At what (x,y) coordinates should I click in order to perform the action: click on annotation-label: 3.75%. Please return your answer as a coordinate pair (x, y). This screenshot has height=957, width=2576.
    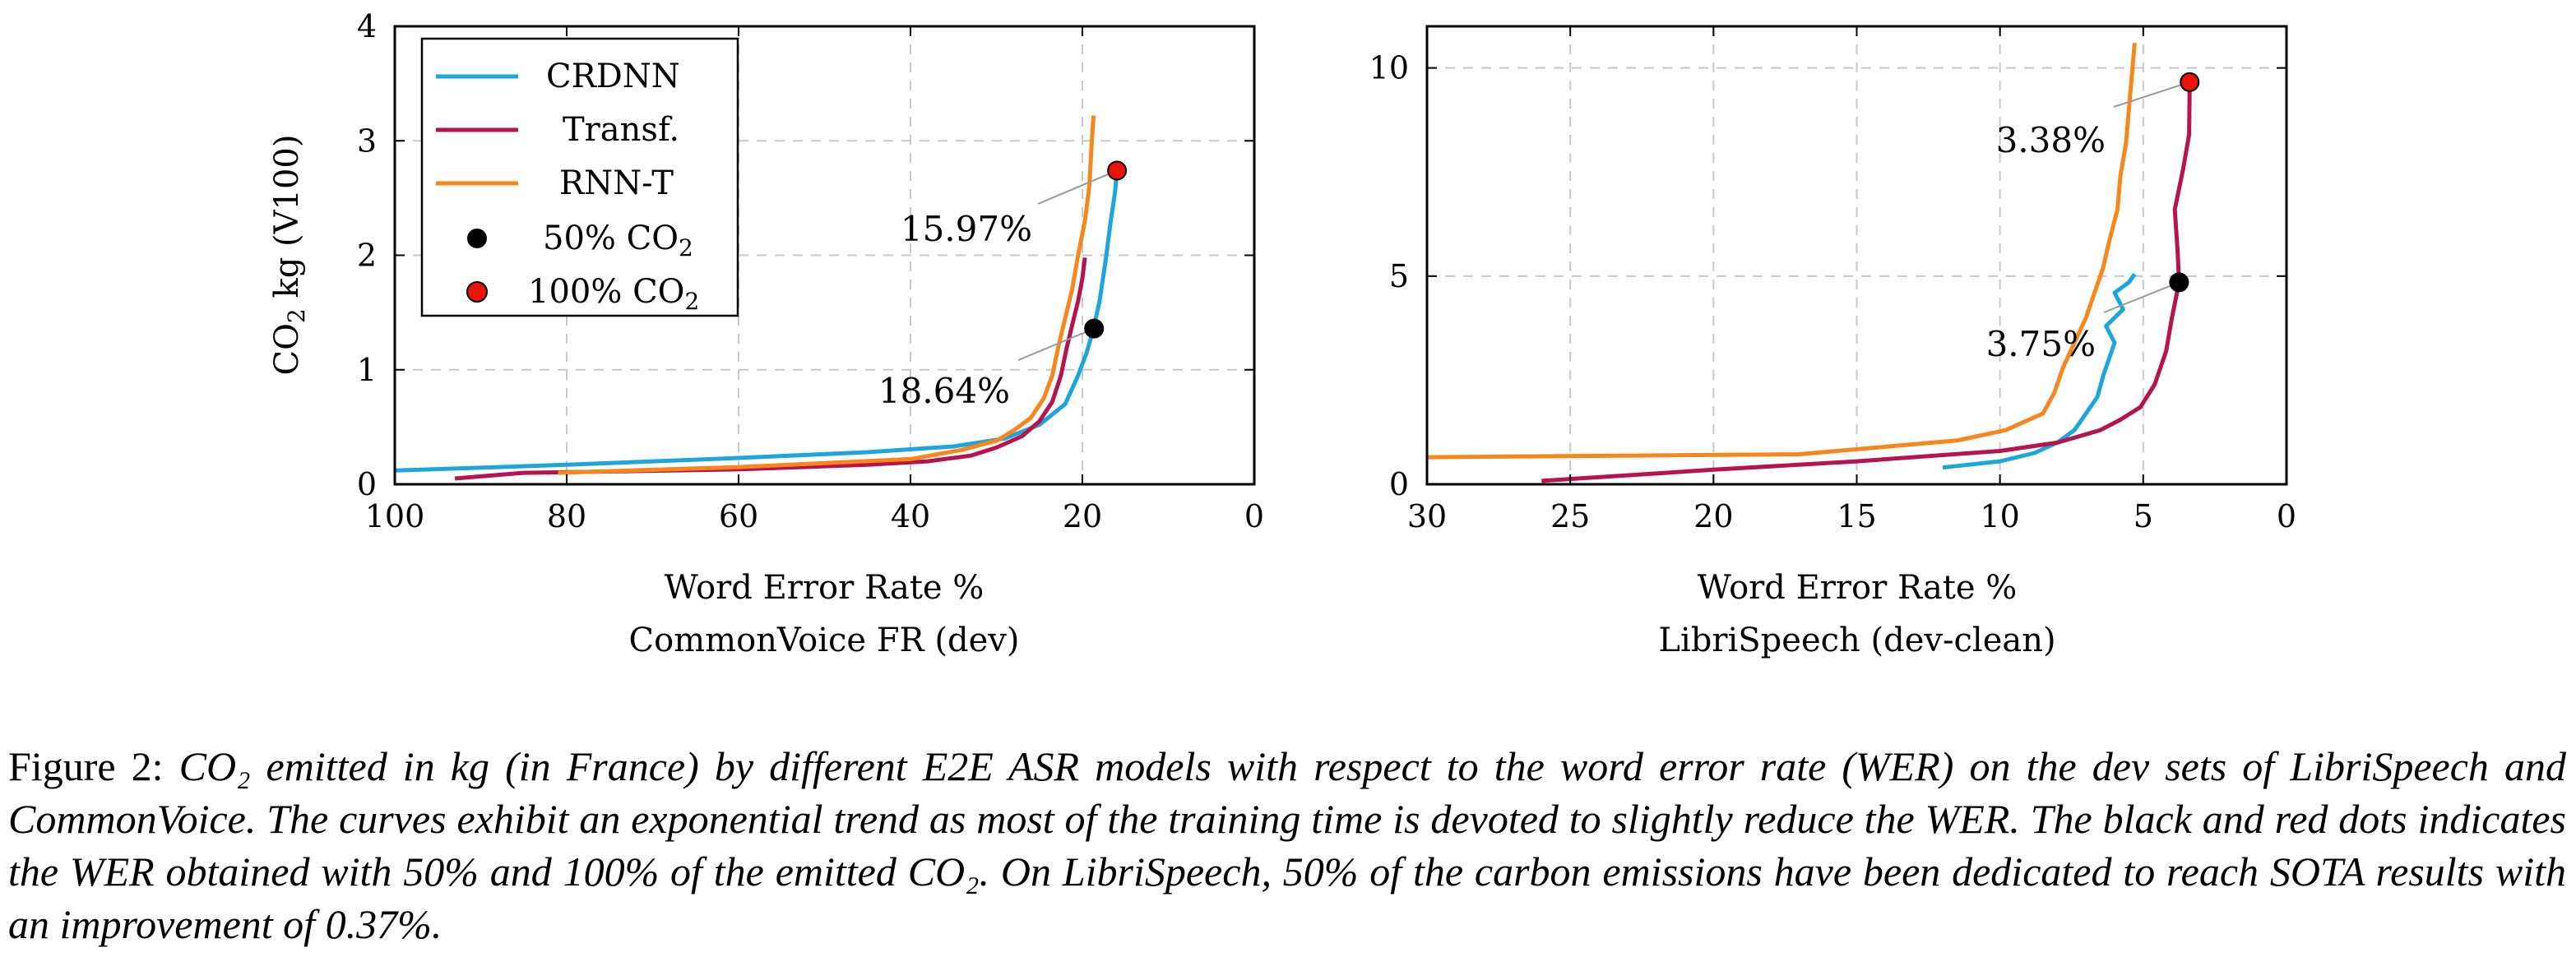
    Looking at the image, I should click on (2041, 344).